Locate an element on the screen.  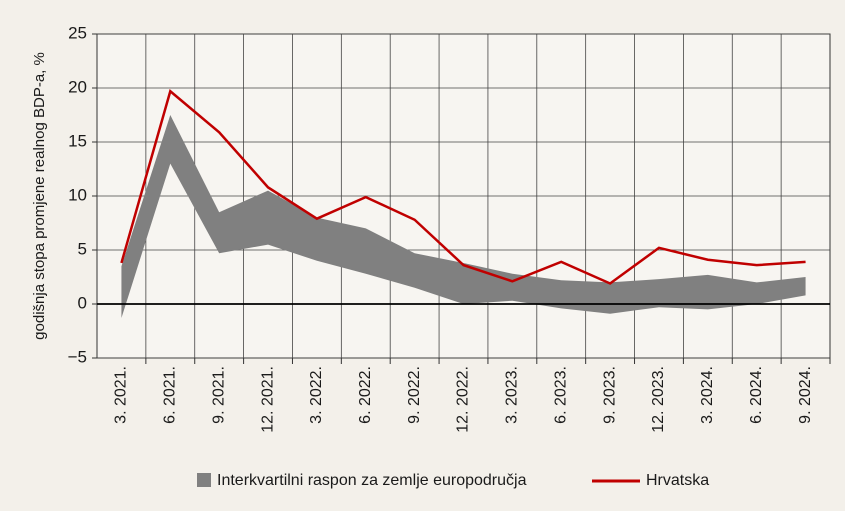
y-tick-label: 15 is located at coordinates (77, 140).